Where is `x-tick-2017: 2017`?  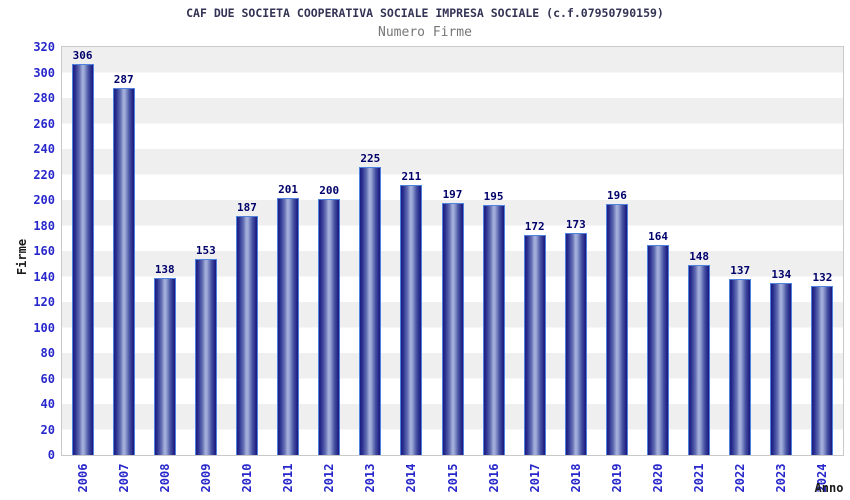 x-tick-2017: 2017 is located at coordinates (534, 478).